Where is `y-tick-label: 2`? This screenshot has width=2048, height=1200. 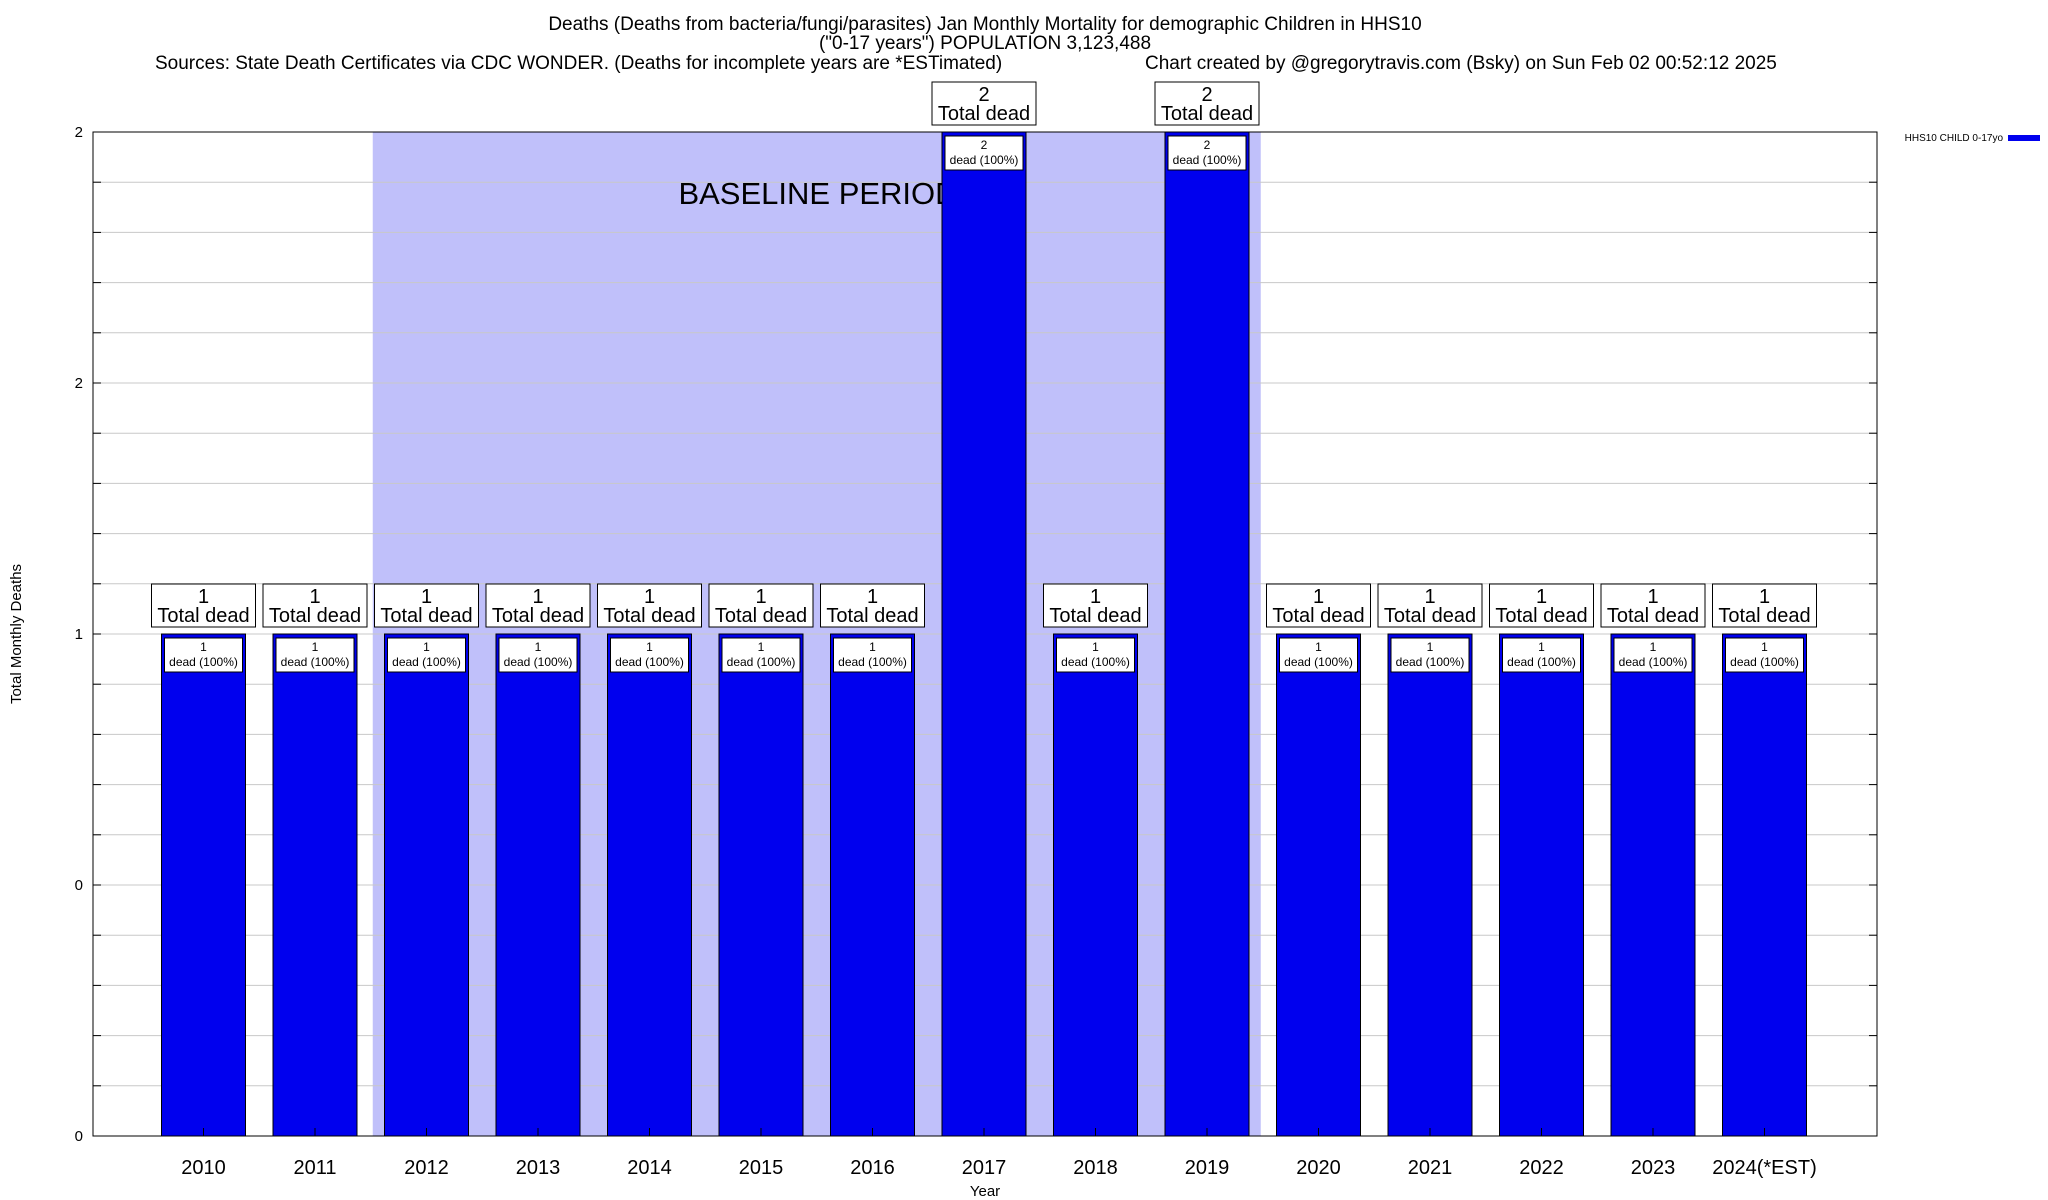
y-tick-label: 2 is located at coordinates (79, 383).